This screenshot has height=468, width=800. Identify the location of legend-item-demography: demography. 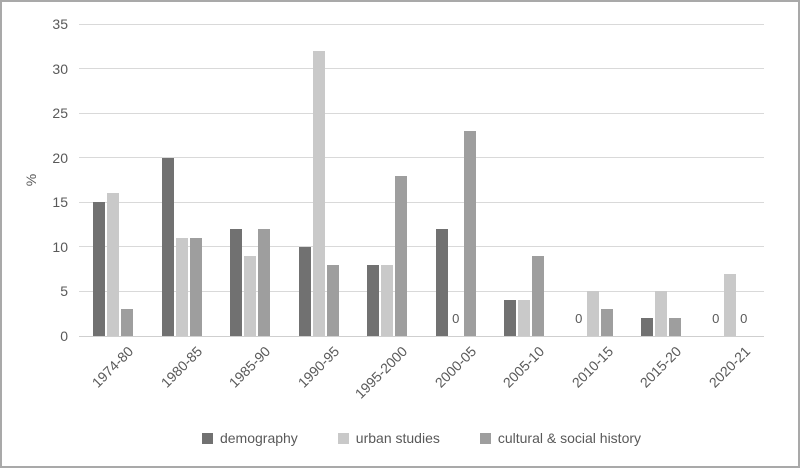
(249, 438).